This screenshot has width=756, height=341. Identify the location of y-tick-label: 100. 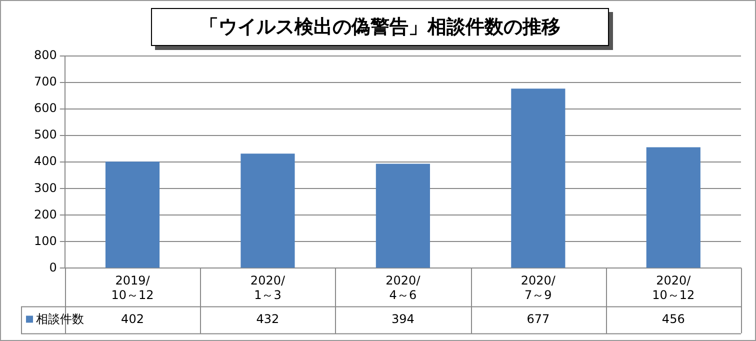
(45, 241).